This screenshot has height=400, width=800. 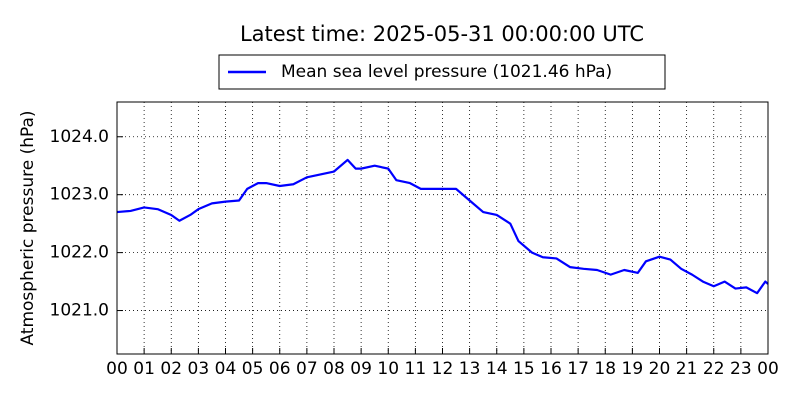 What do you see at coordinates (361, 369) in the screenshot?
I see `x-tick-label: 09` at bounding box center [361, 369].